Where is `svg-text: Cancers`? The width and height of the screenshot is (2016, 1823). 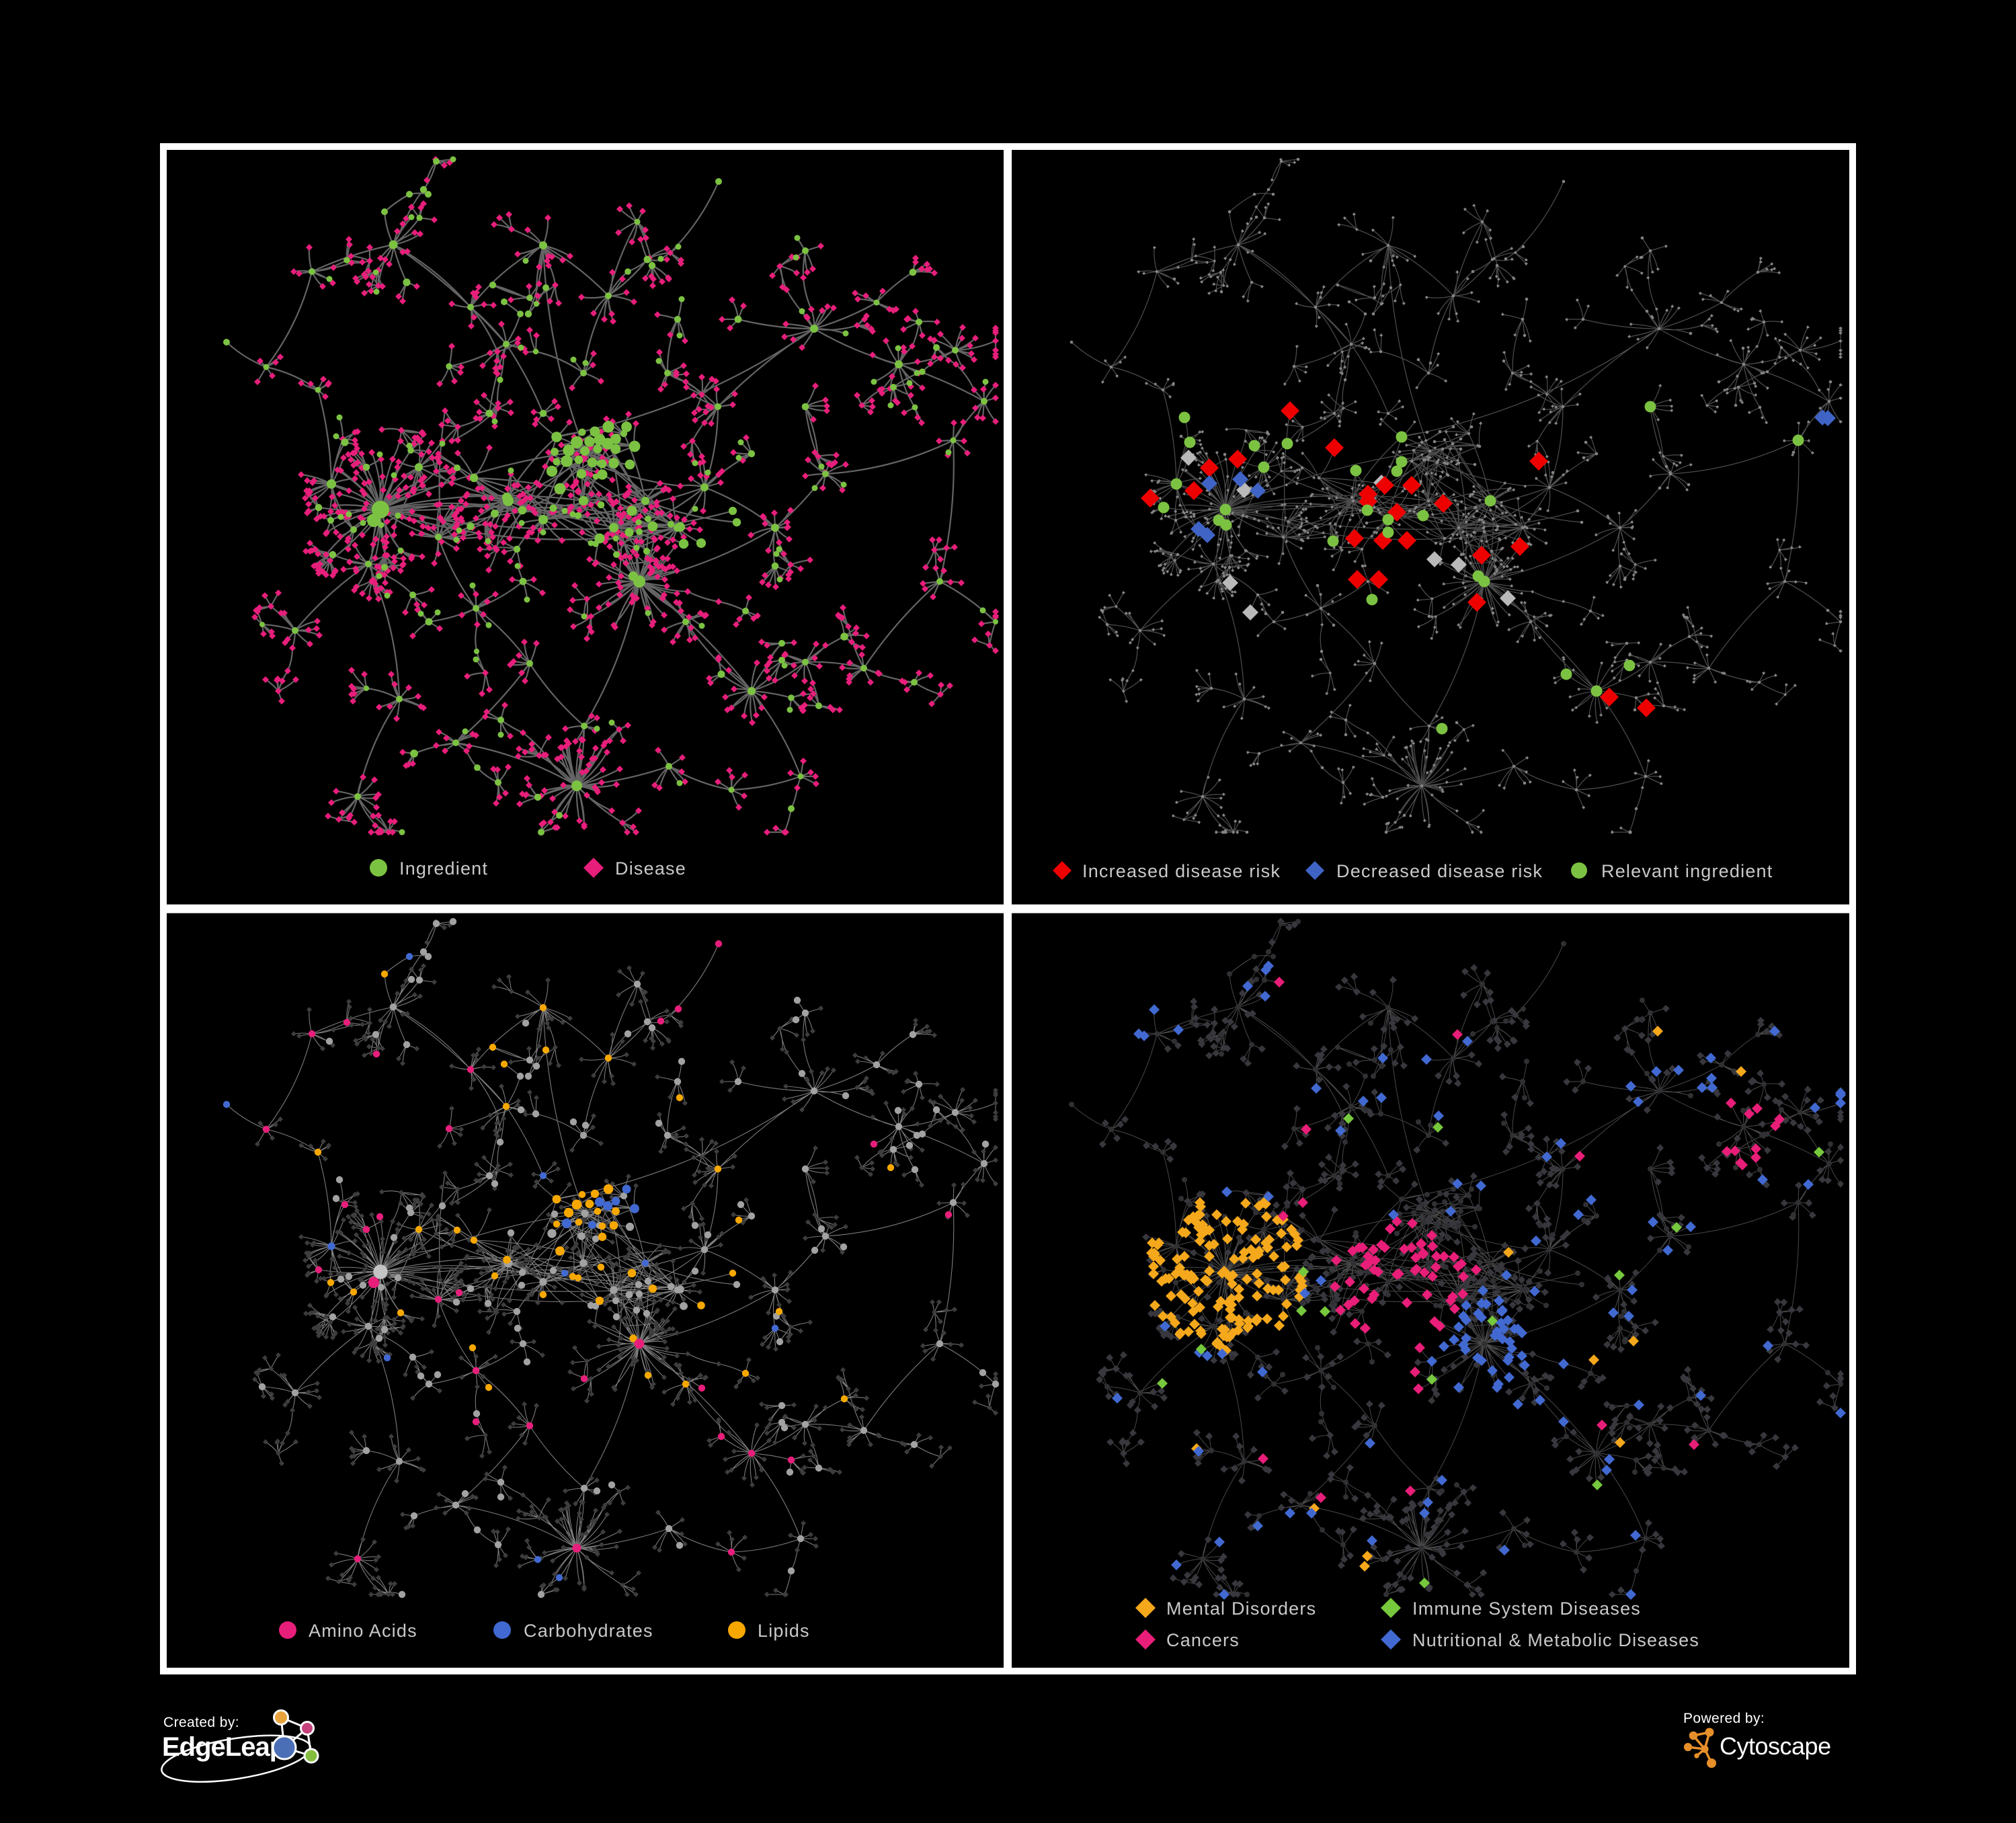
svg-text: Cancers is located at coordinates (1203, 1640).